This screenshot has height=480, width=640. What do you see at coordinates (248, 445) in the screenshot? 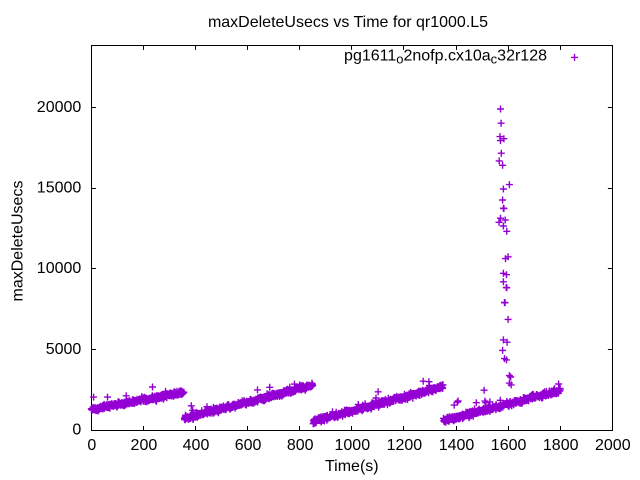
I see `svg-text: 600` at bounding box center [248, 445].